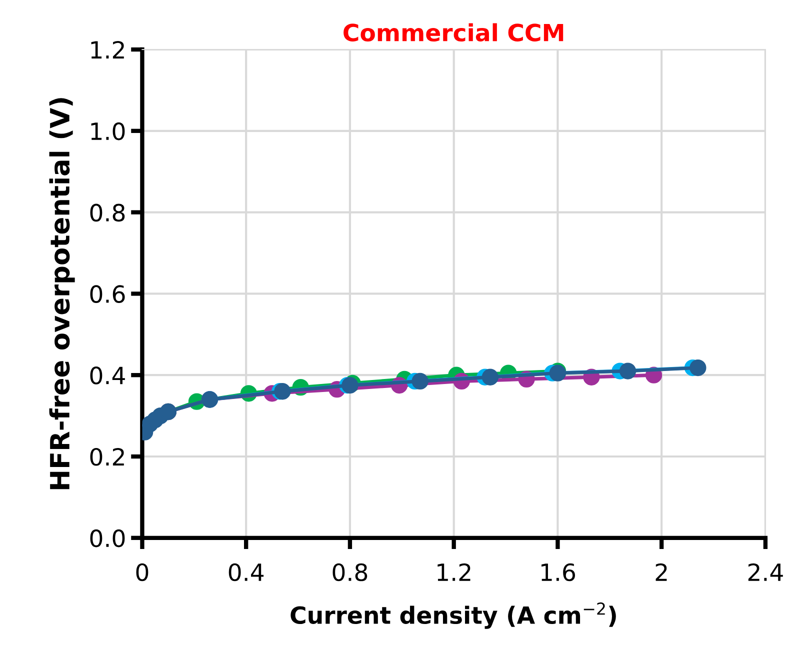  Describe the element at coordinates (661, 572) in the screenshot. I see `x-tick-label: 2` at that location.